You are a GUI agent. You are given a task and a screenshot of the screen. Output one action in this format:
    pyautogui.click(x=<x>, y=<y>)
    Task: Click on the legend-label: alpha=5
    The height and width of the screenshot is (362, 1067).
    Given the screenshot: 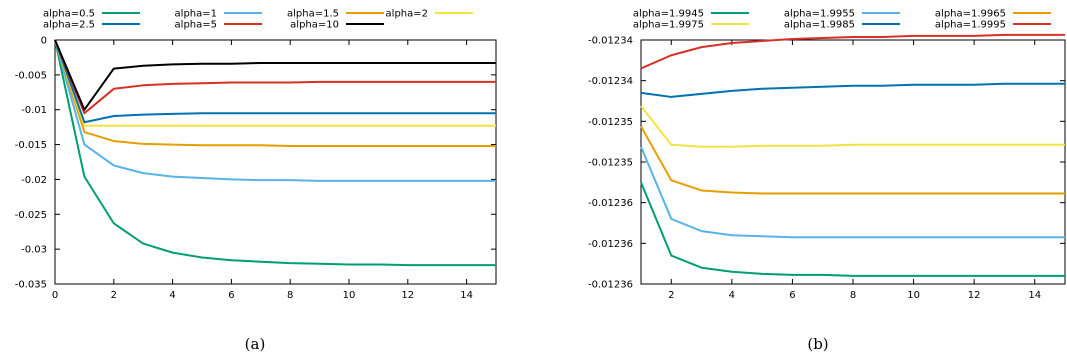 What is the action you would take?
    pyautogui.click(x=196, y=25)
    